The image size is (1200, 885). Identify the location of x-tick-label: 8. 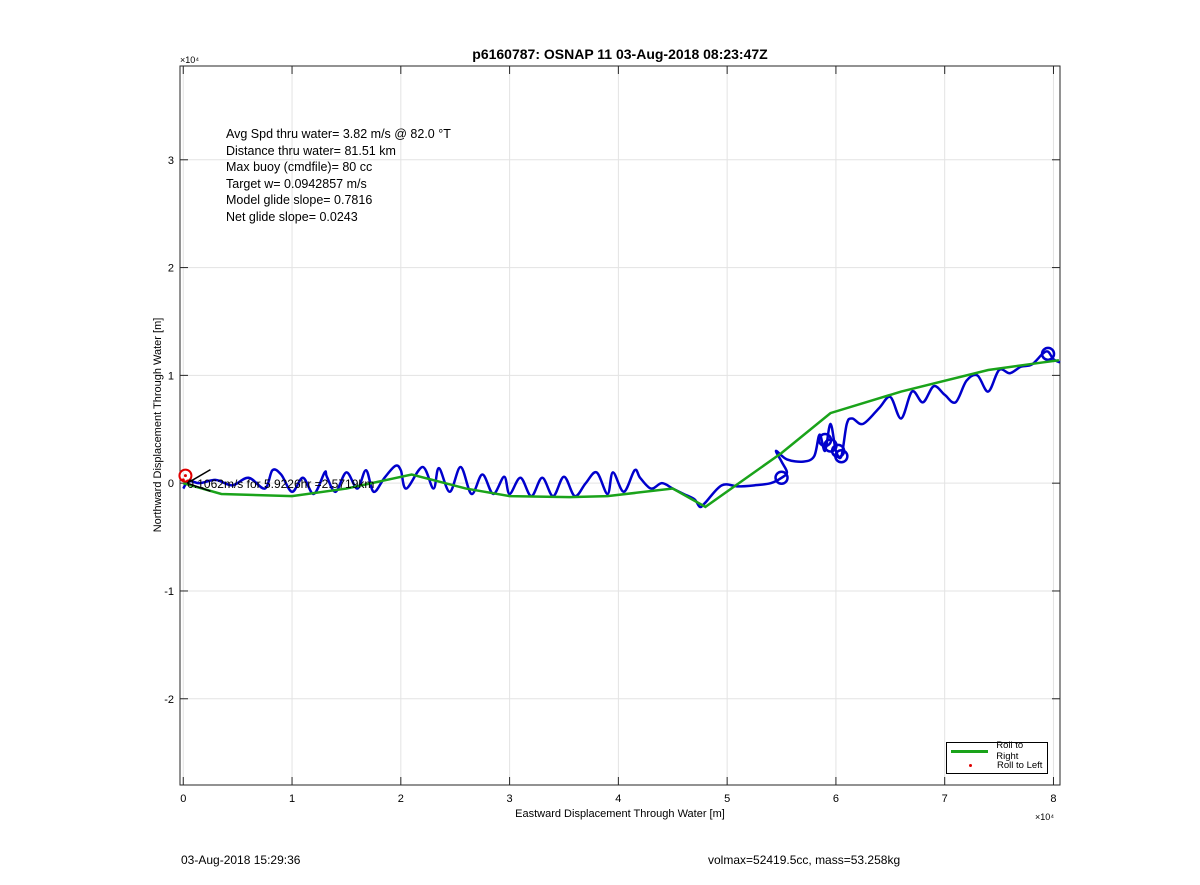
(1053, 799).